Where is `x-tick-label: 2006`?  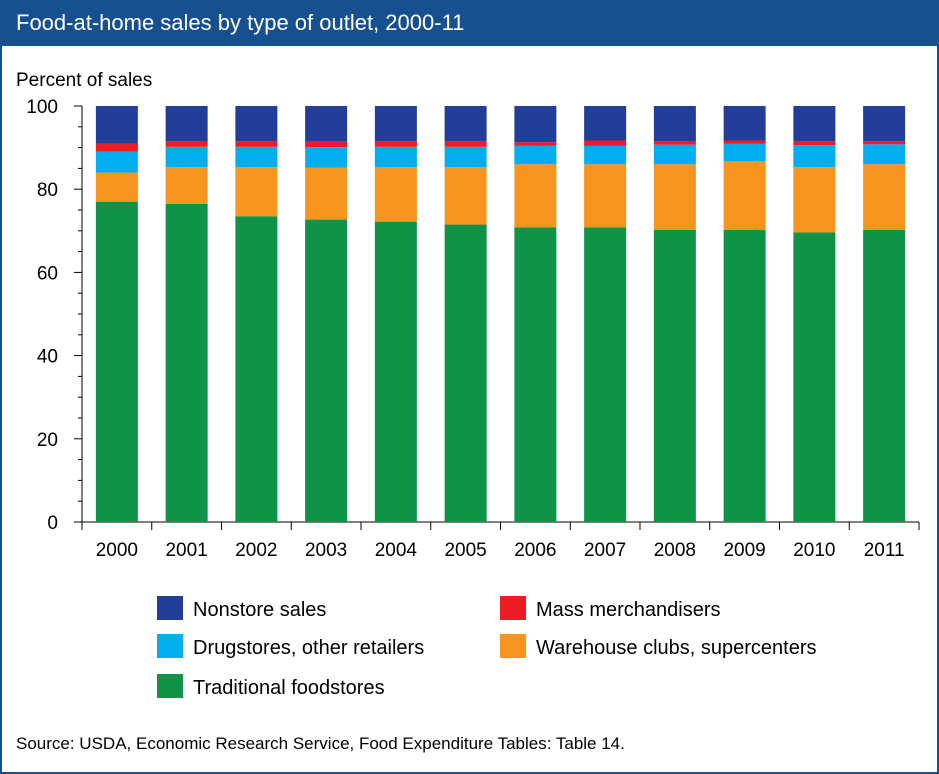
x-tick-label: 2006 is located at coordinates (535, 550).